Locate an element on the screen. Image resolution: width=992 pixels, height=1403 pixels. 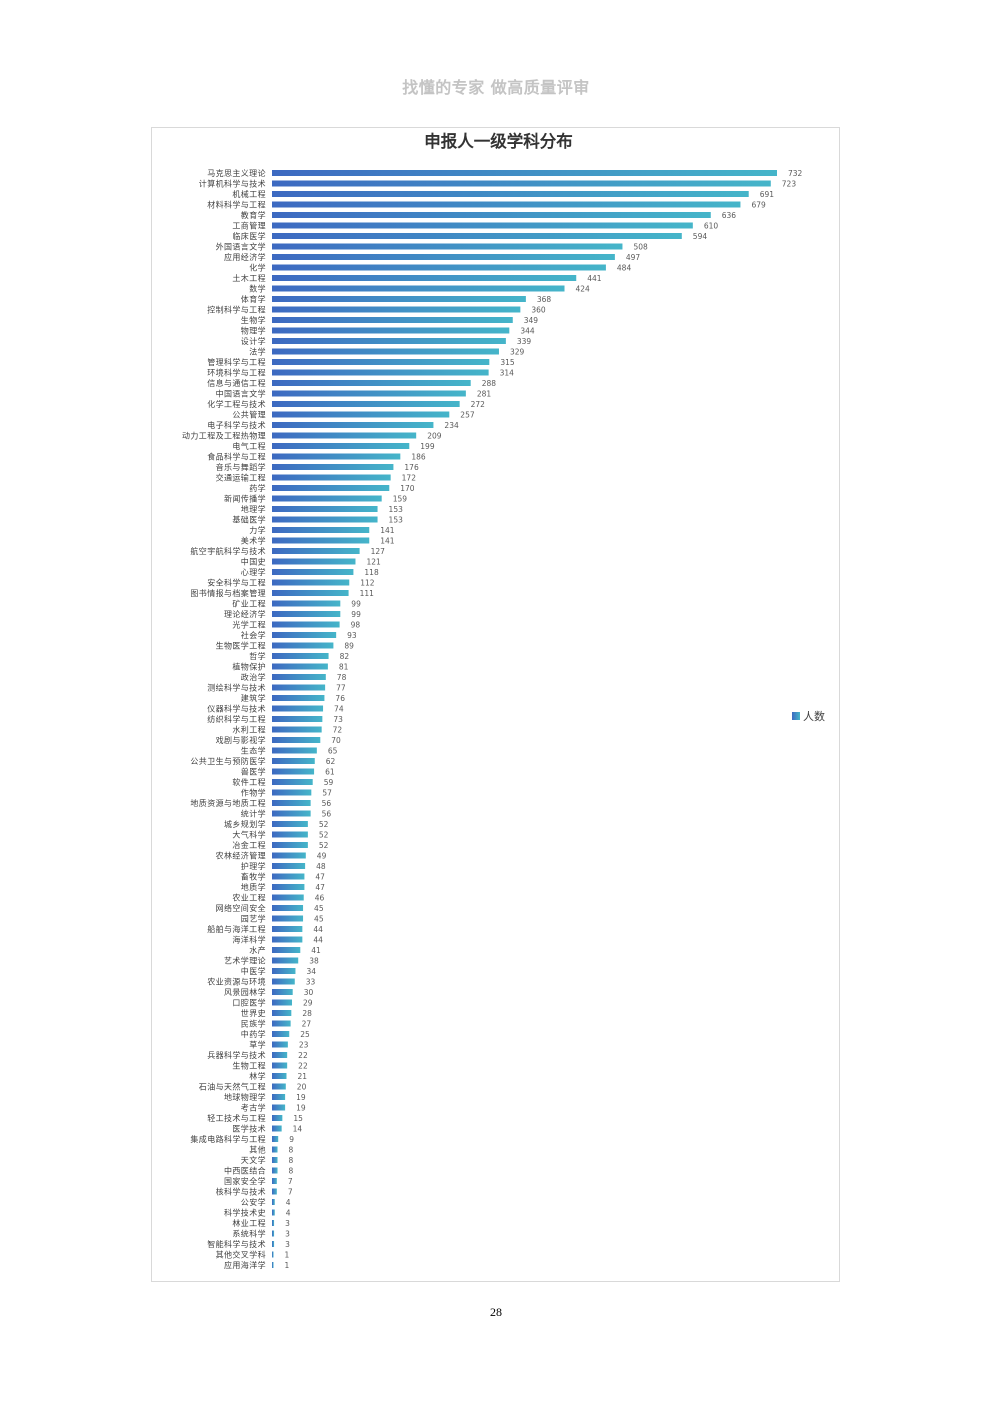
category-label: 水利工程 is located at coordinates (249, 730).